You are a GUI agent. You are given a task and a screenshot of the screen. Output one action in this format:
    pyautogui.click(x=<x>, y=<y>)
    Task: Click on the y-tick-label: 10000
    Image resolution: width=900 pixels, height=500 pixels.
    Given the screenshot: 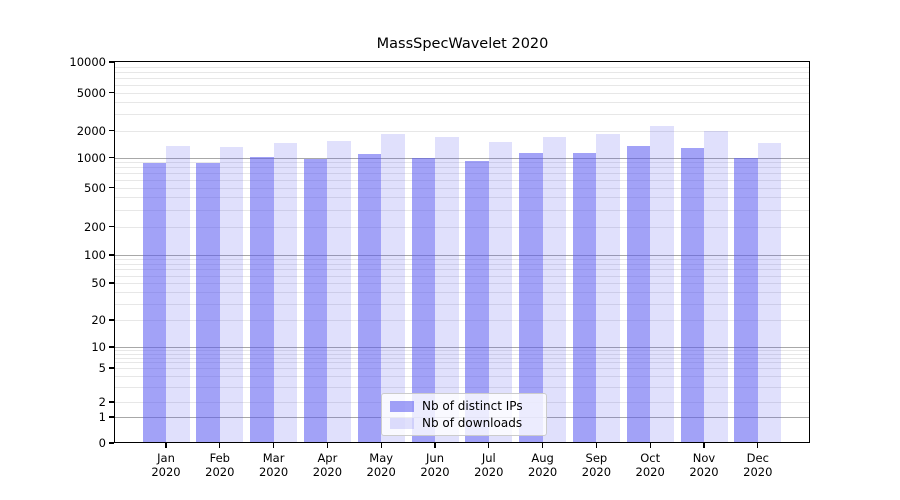 What is the action you would take?
    pyautogui.click(x=87, y=62)
    